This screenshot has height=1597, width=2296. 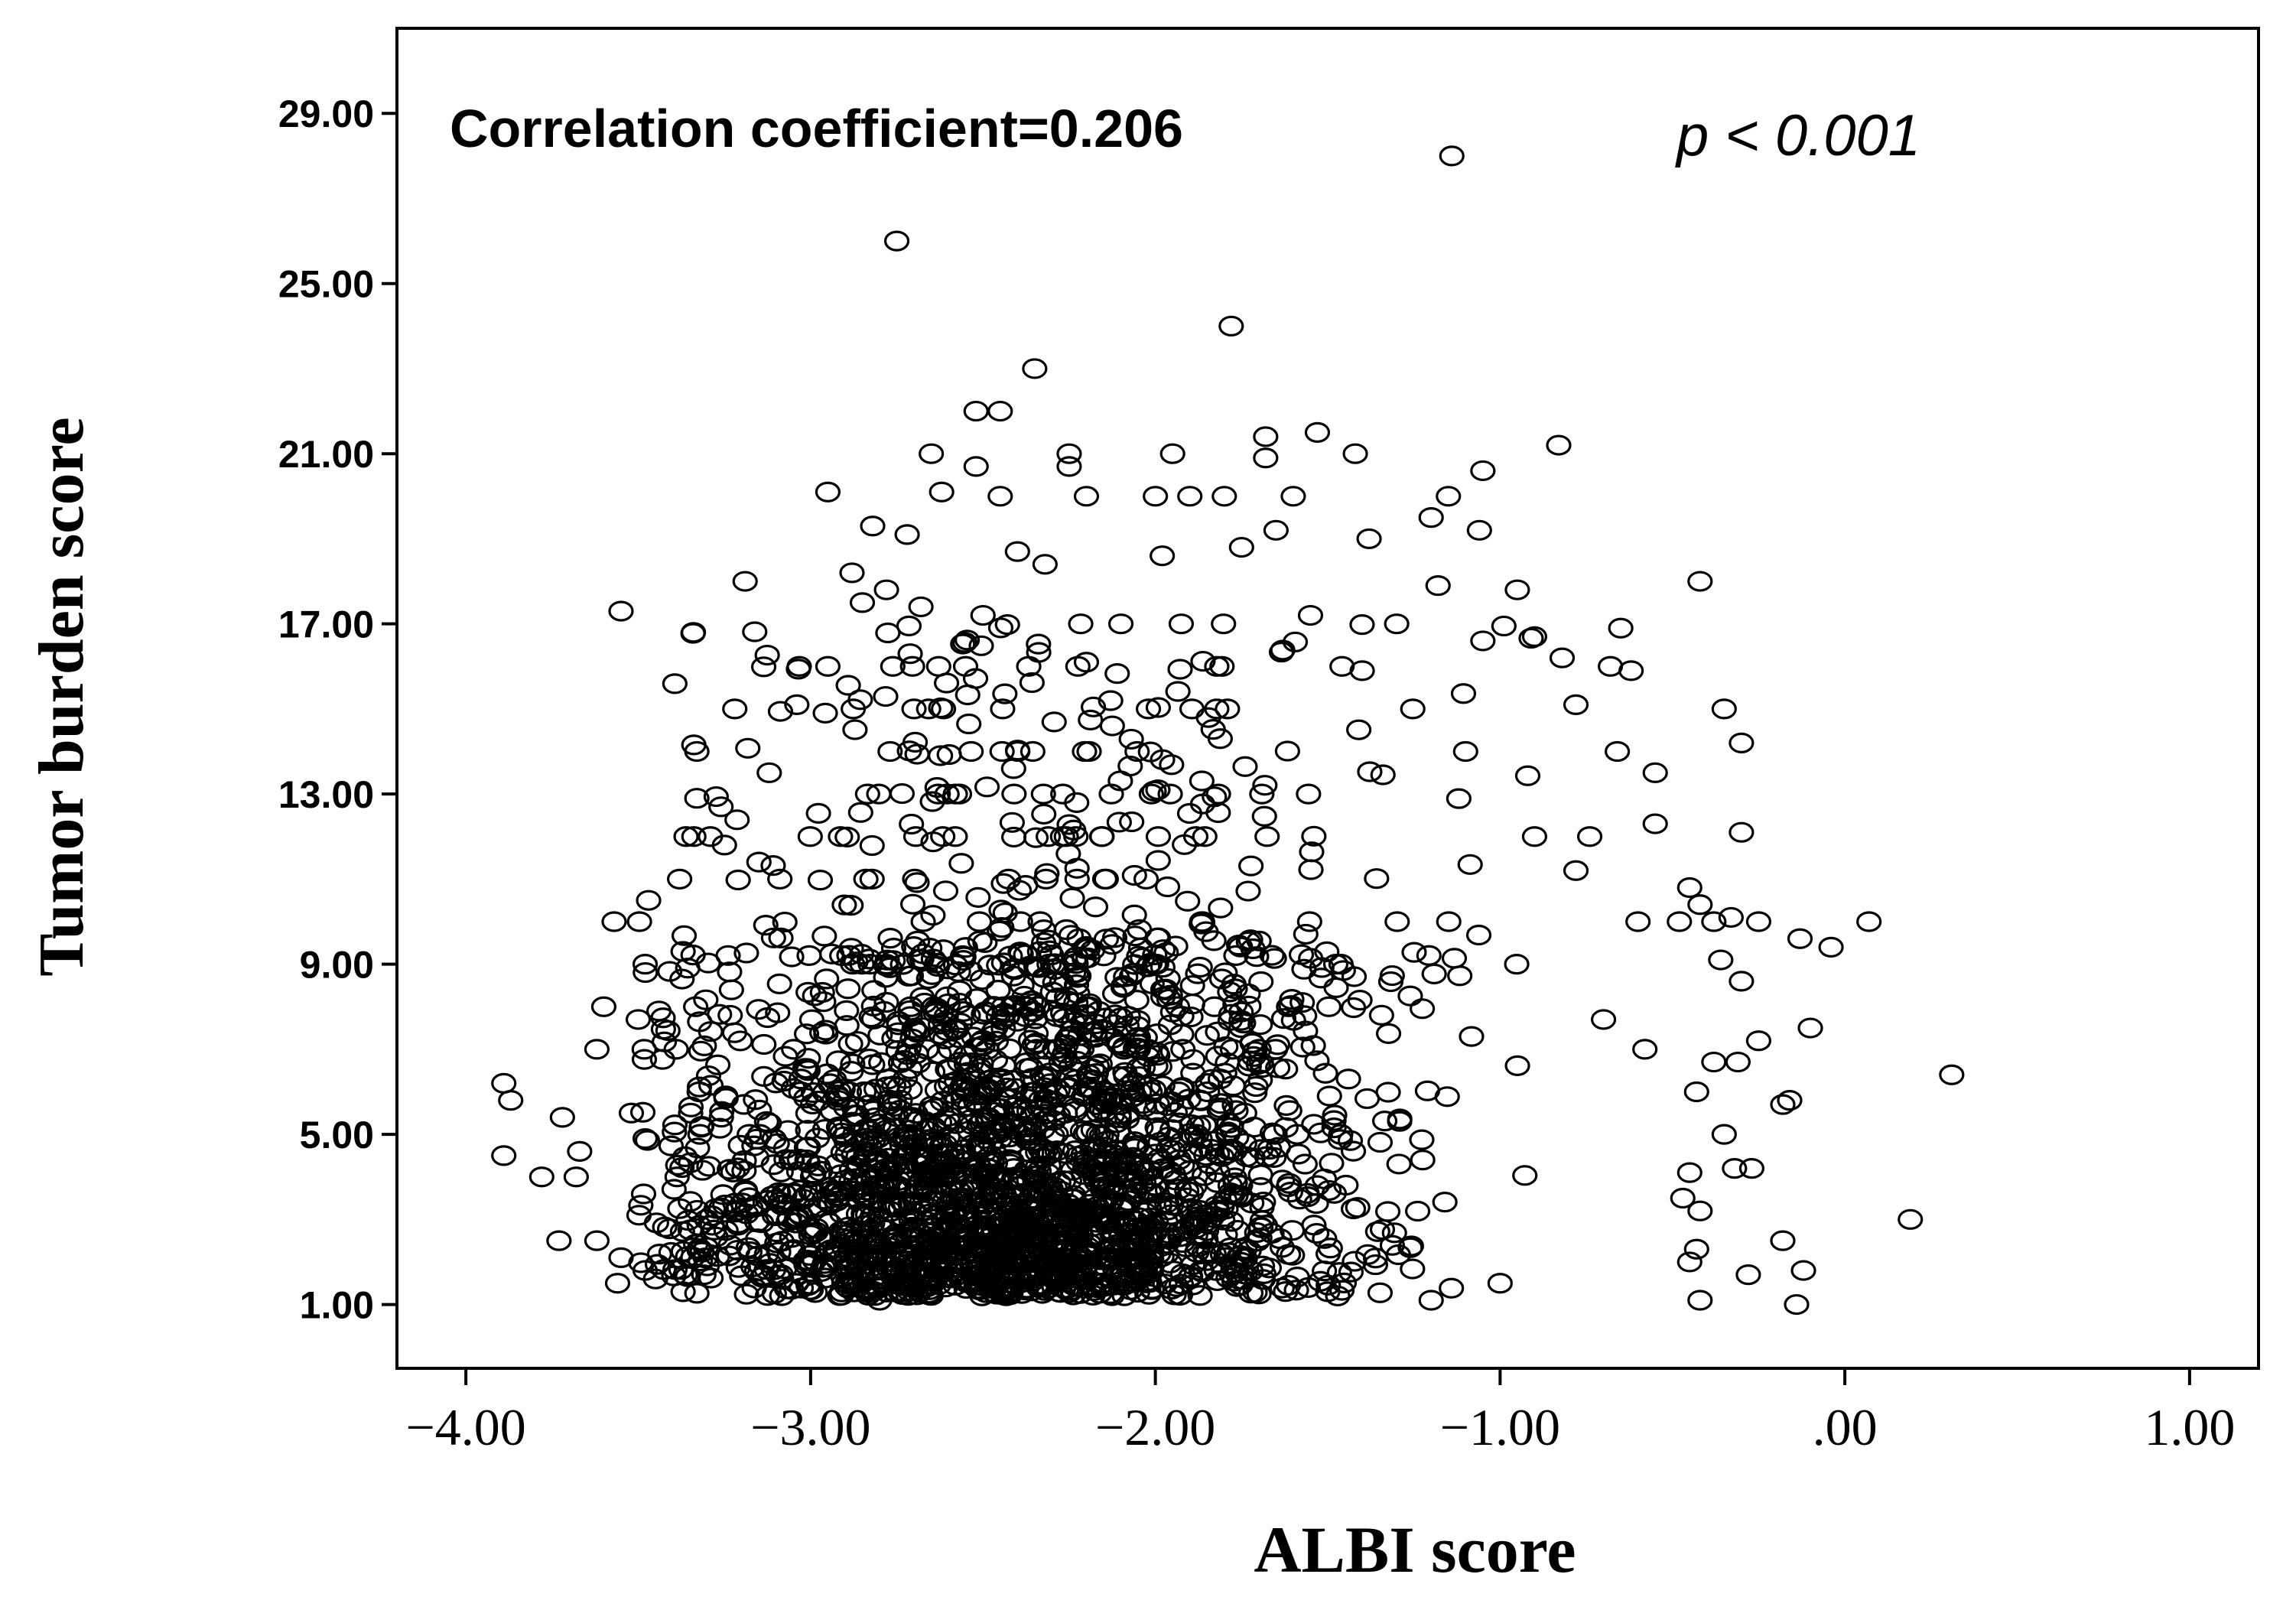 I want to click on y-tick-label: 13.00, so click(x=326, y=794).